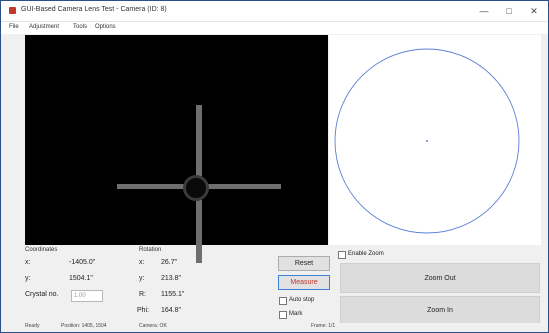 The width and height of the screenshot is (549, 333). Describe the element at coordinates (14, 27) in the screenshot. I see `menu-file: File` at that location.